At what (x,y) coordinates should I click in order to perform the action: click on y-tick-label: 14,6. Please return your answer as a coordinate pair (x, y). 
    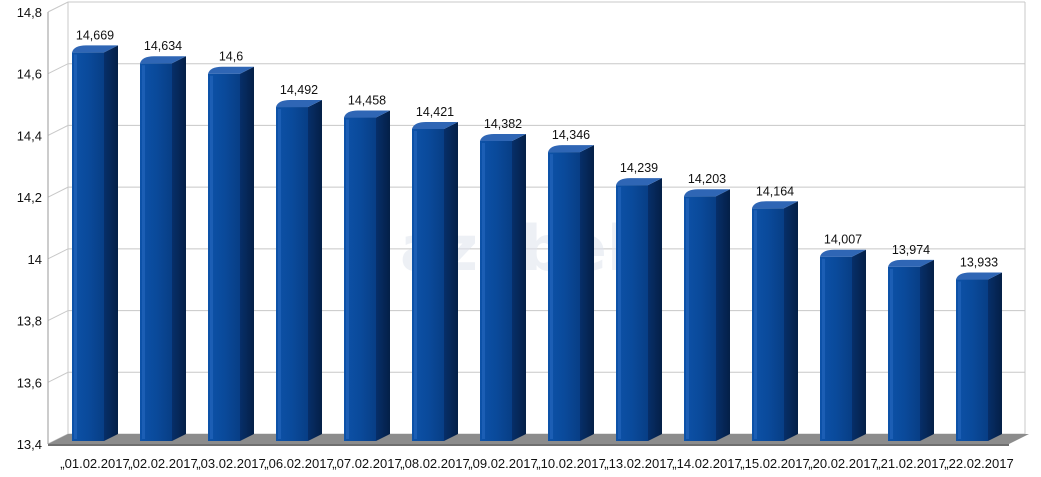
    Looking at the image, I should click on (29, 74).